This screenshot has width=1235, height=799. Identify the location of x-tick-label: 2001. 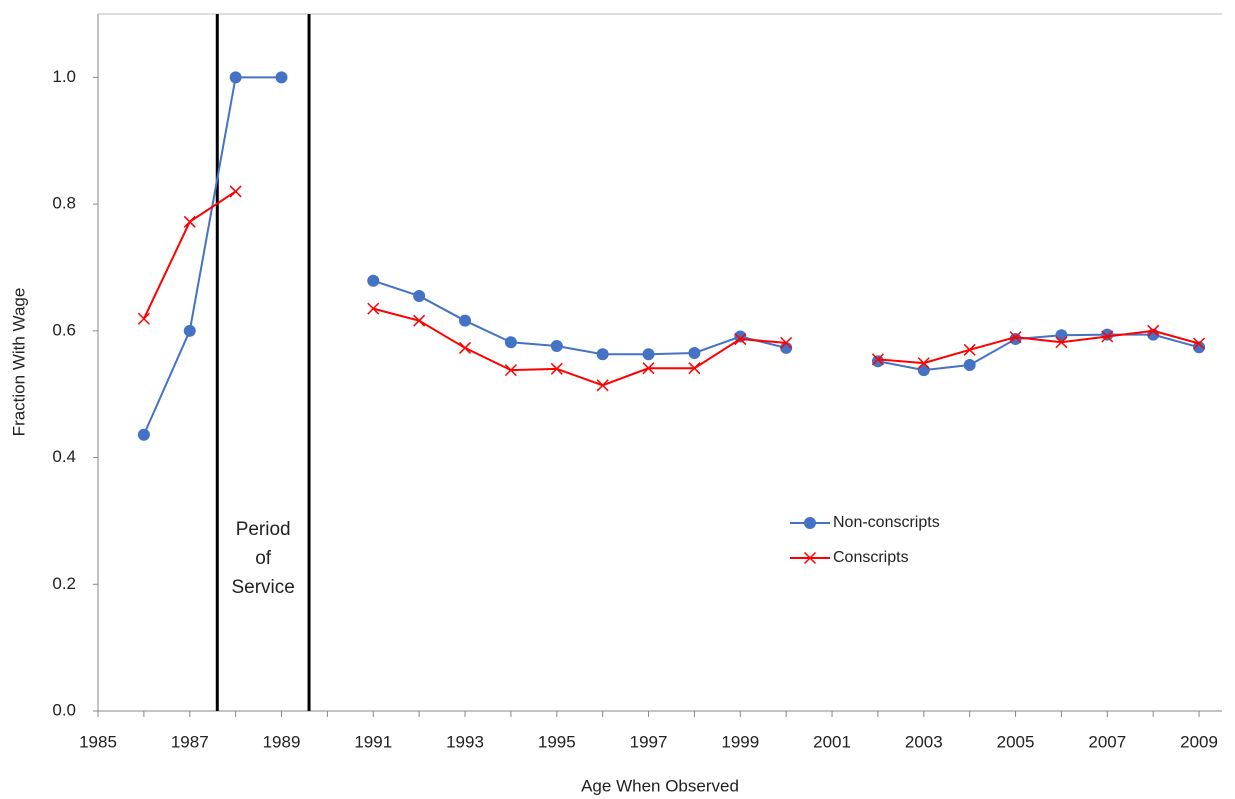
(832, 741).